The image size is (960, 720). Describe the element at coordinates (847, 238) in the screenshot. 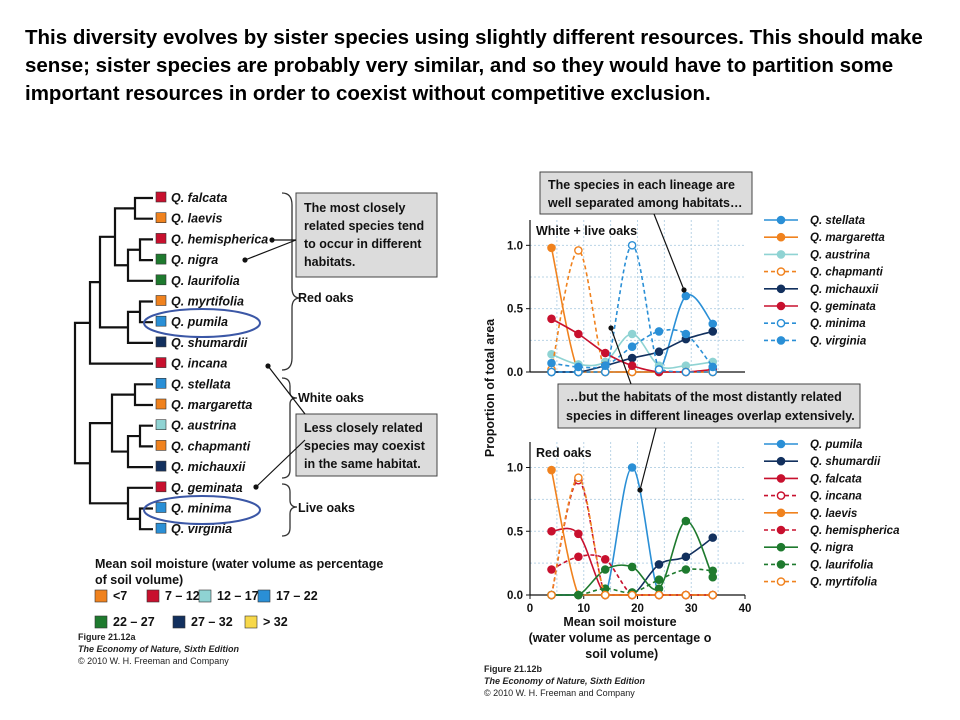

I see `legend-label: Q. margaretta` at that location.